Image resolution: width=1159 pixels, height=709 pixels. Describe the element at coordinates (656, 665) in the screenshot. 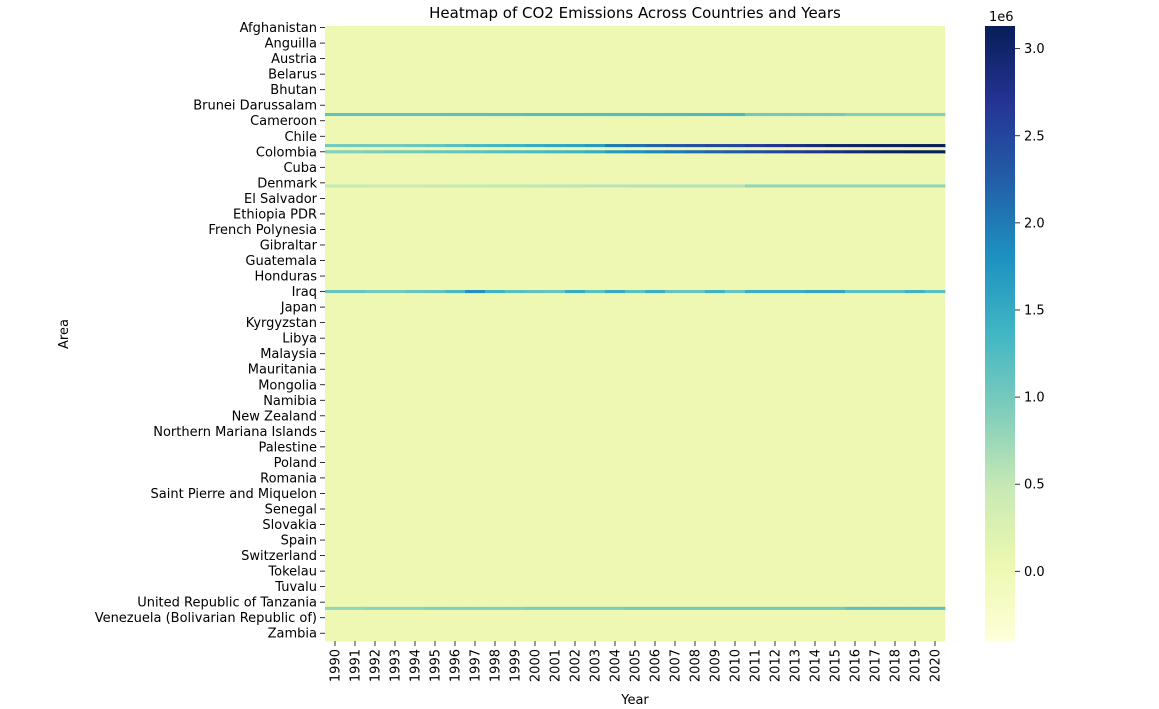

I see `x-tick-label: 2006` at that location.